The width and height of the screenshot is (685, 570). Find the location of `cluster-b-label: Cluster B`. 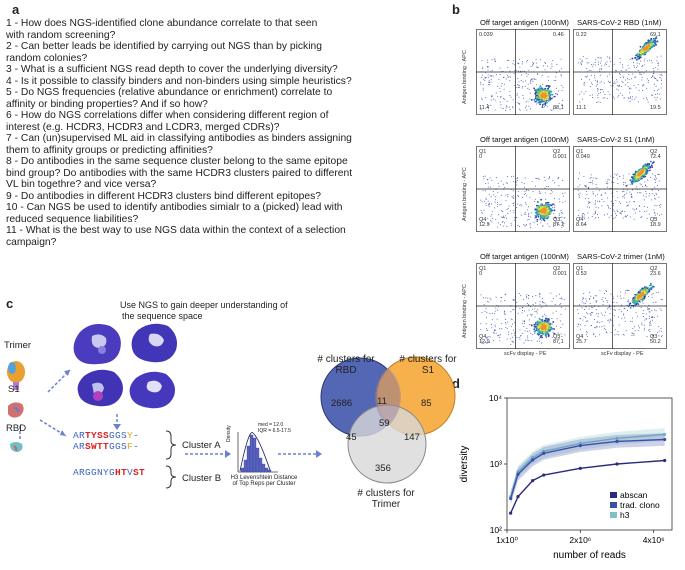

cluster-b-label: Cluster B is located at coordinates (202, 478).